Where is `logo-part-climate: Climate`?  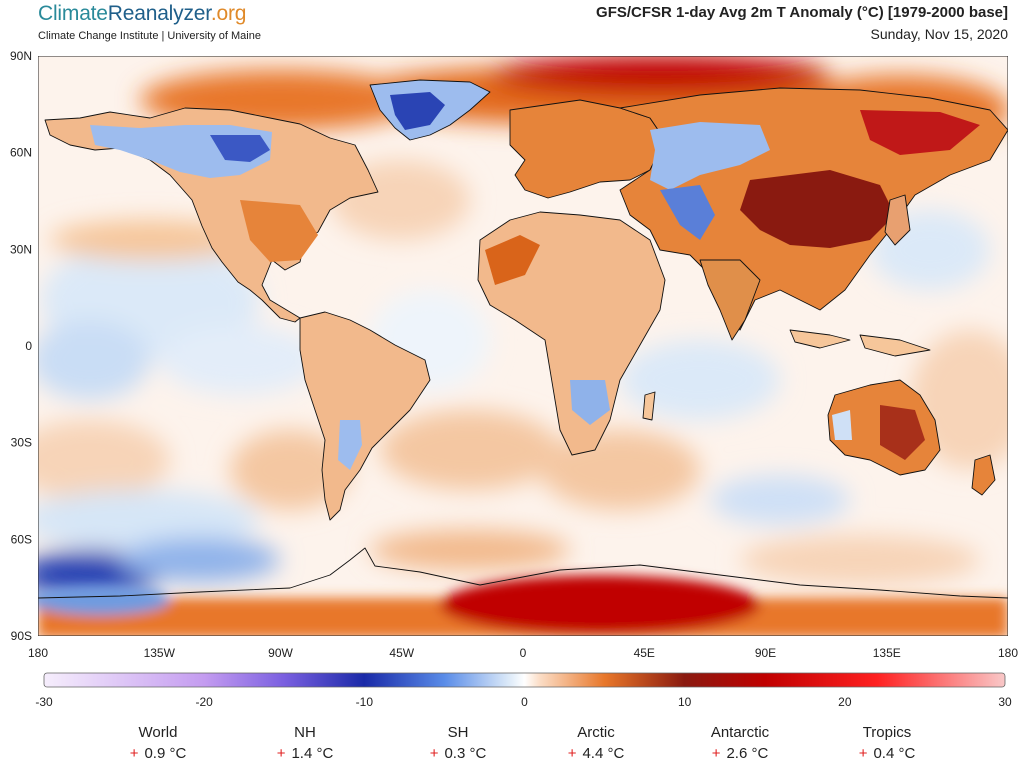 logo-part-climate: Climate is located at coordinates (73, 13).